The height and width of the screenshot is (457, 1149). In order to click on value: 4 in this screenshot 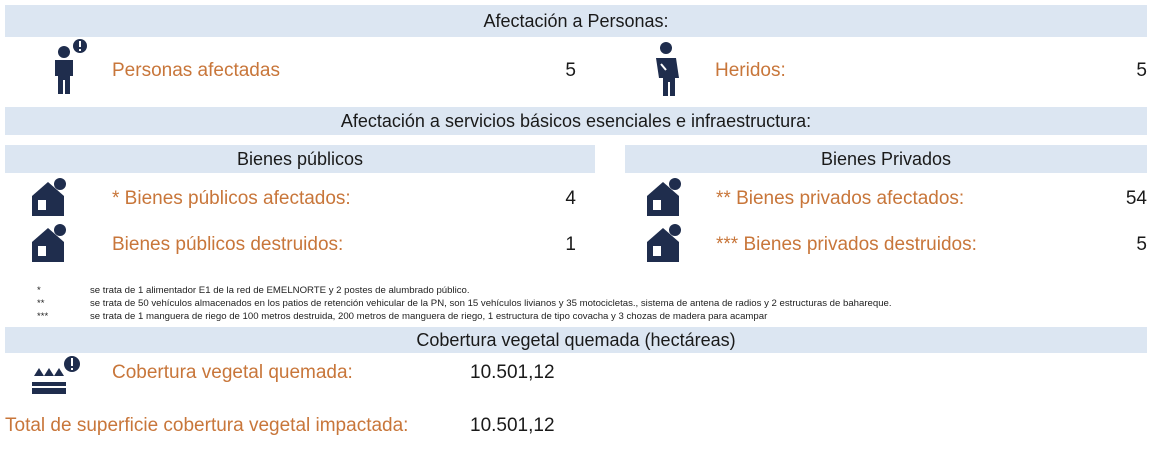, I will do `click(570, 198)`.